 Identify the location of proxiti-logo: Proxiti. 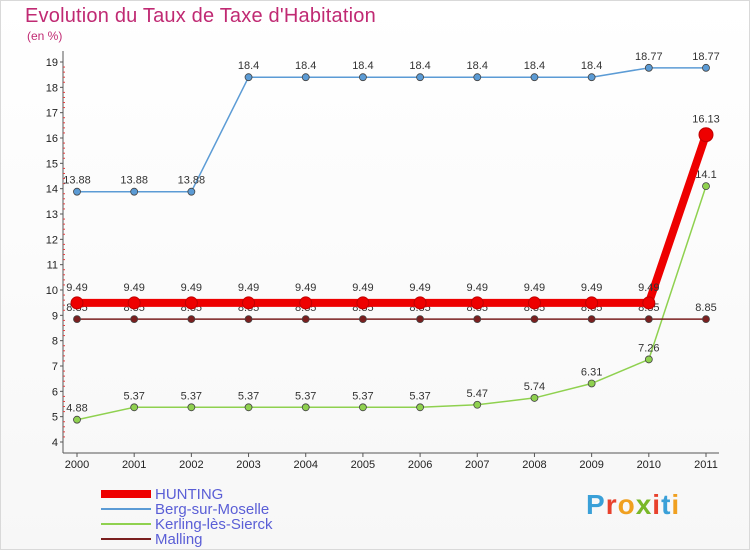
(633, 505).